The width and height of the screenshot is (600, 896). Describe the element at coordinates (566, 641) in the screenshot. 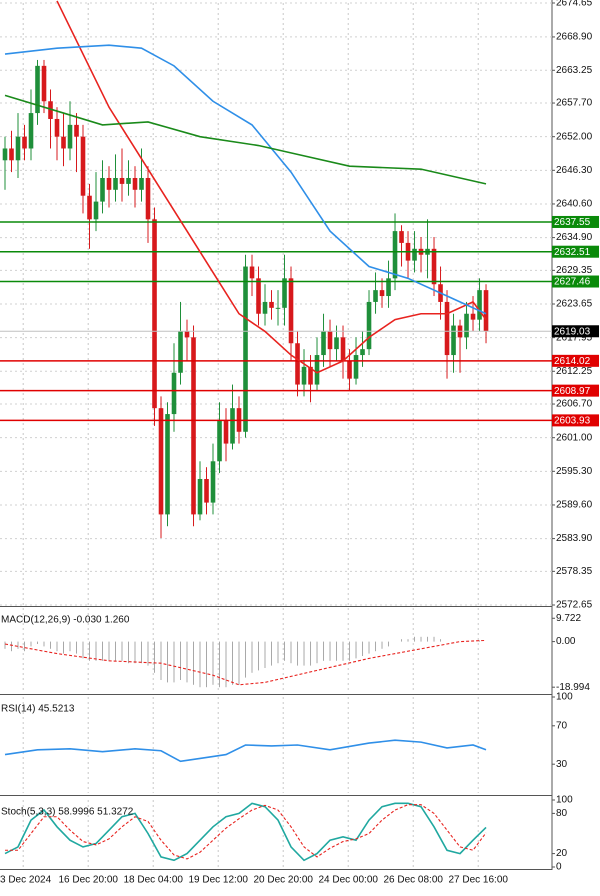

I see `y-tick-label: 0.00` at that location.